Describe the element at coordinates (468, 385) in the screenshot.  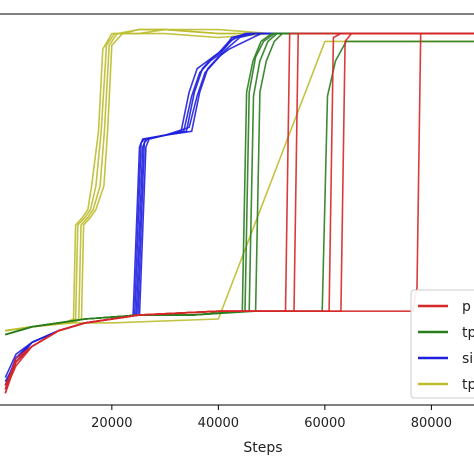
I see `legend-label-4: tp` at that location.